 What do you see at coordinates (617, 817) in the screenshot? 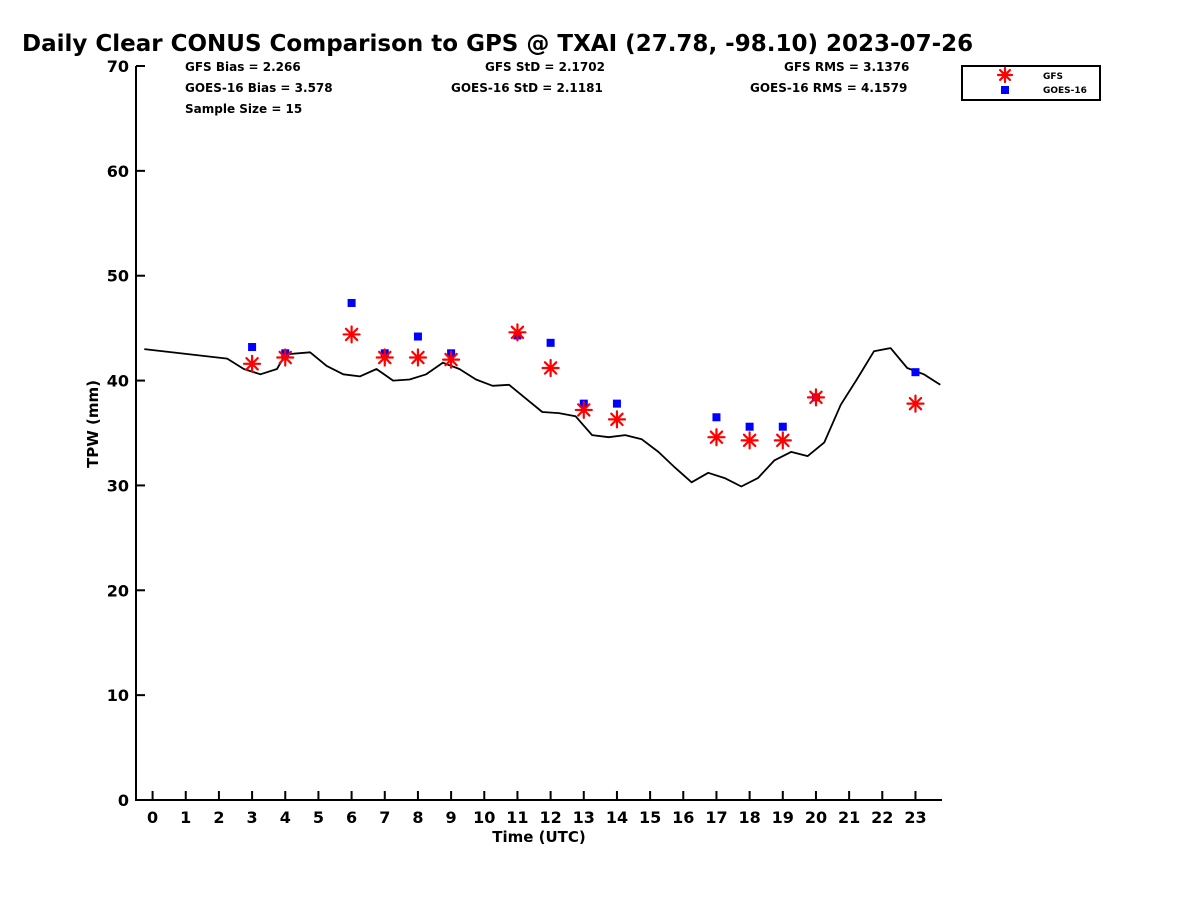
I see `x-tick-label: 14` at bounding box center [617, 817].